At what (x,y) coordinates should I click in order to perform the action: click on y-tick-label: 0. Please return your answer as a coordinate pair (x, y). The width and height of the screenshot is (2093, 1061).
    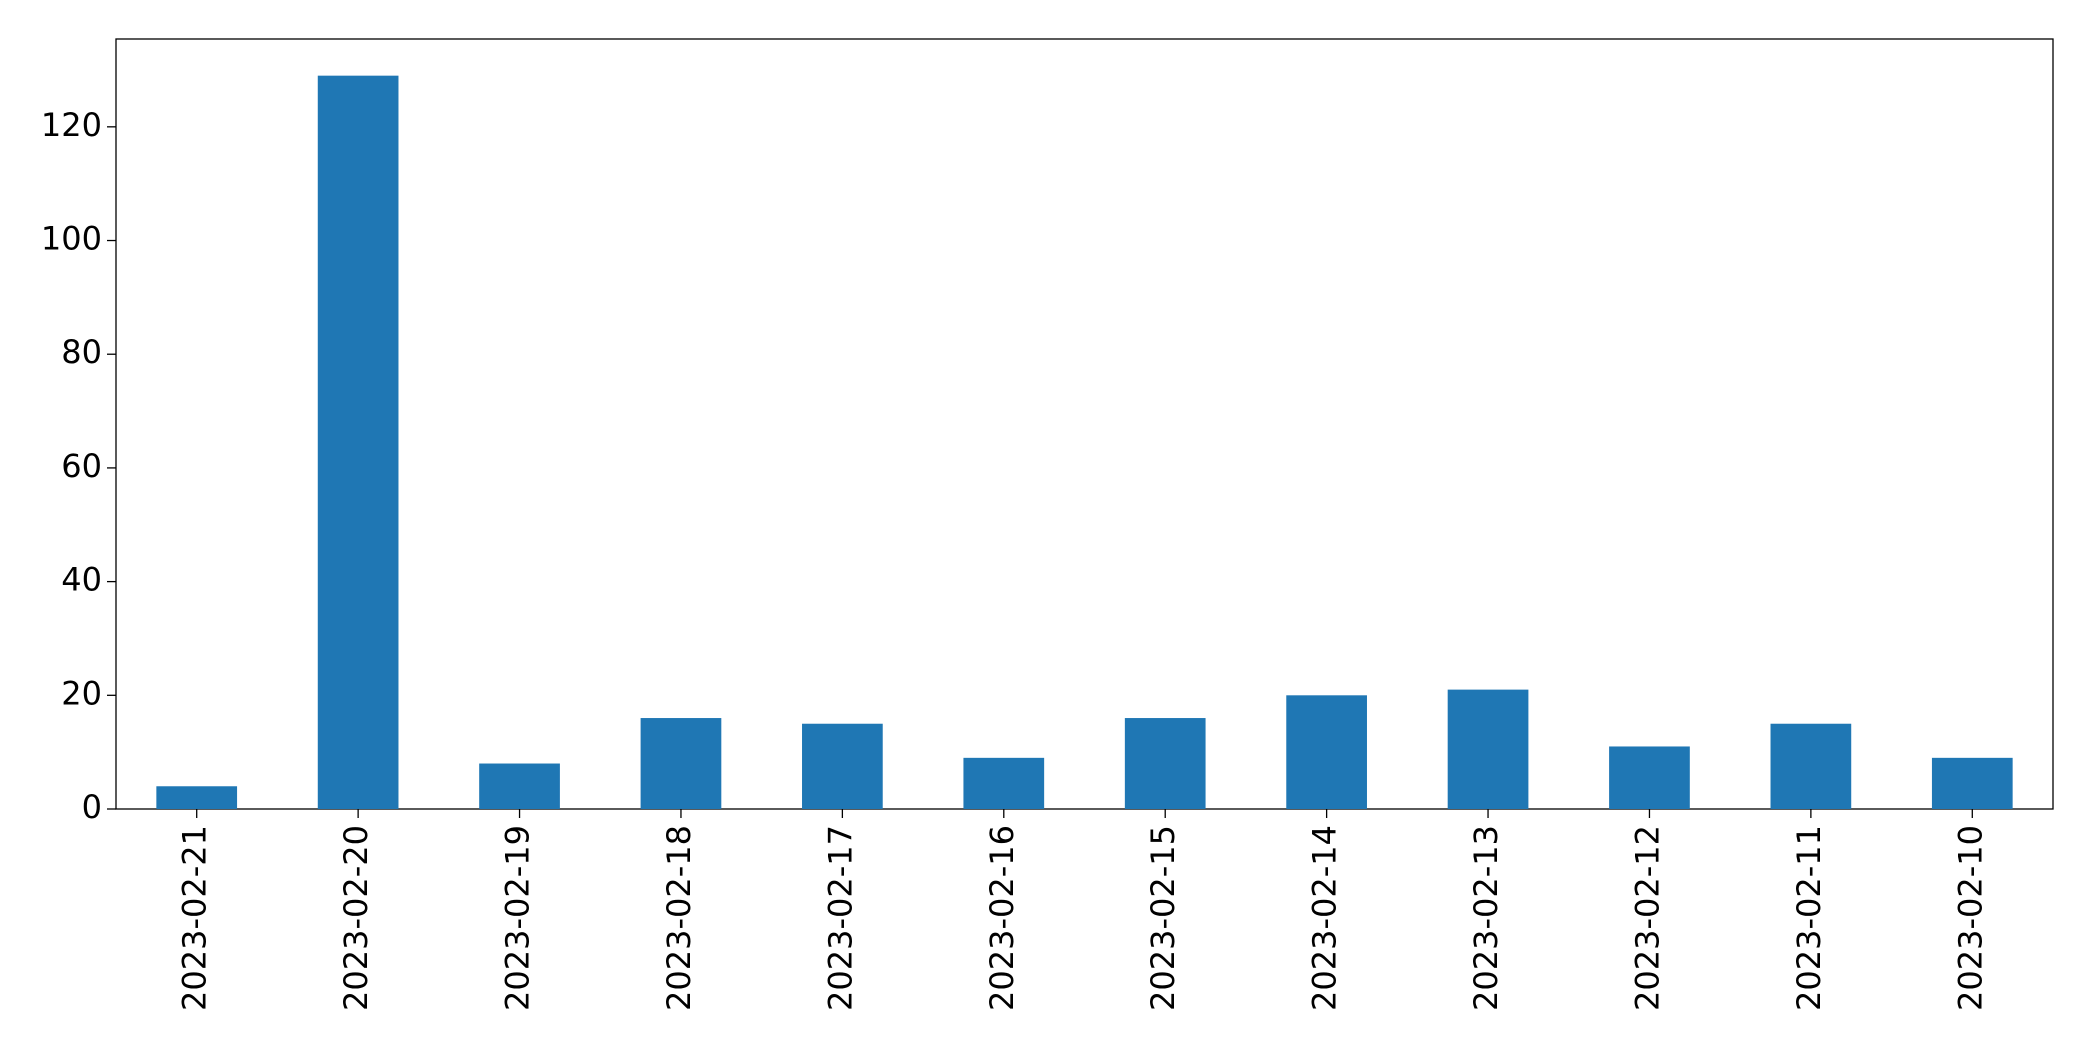
    Looking at the image, I should click on (92, 807).